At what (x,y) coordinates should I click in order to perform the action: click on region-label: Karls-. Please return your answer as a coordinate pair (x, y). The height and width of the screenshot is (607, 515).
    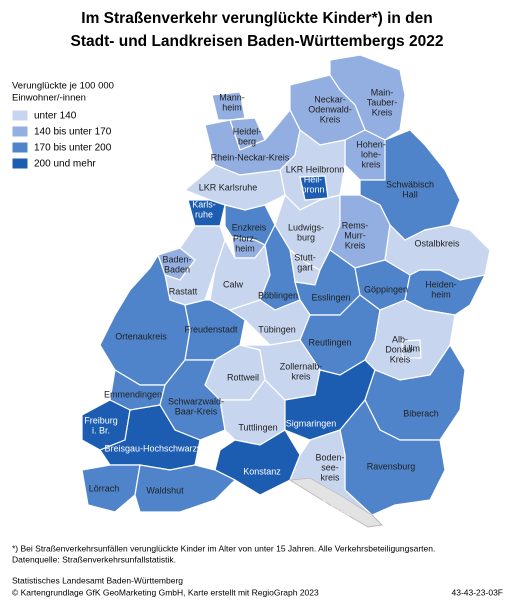
    Looking at the image, I should click on (204, 204).